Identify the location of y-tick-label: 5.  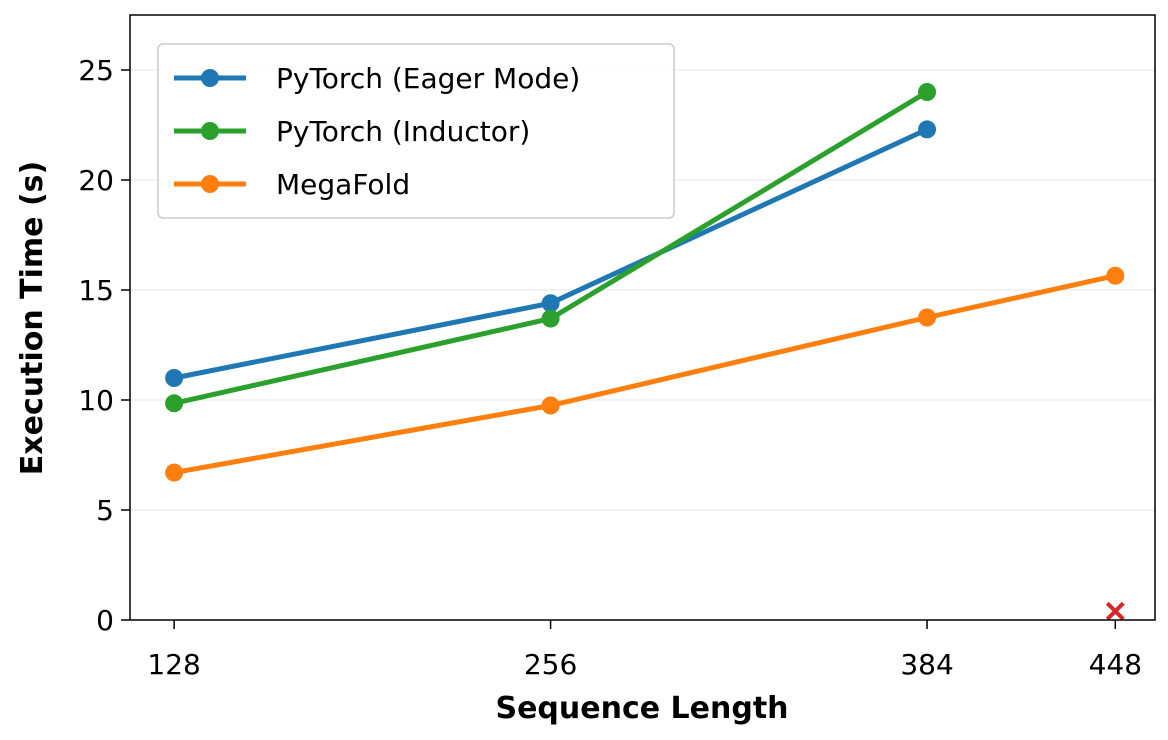
(105, 510).